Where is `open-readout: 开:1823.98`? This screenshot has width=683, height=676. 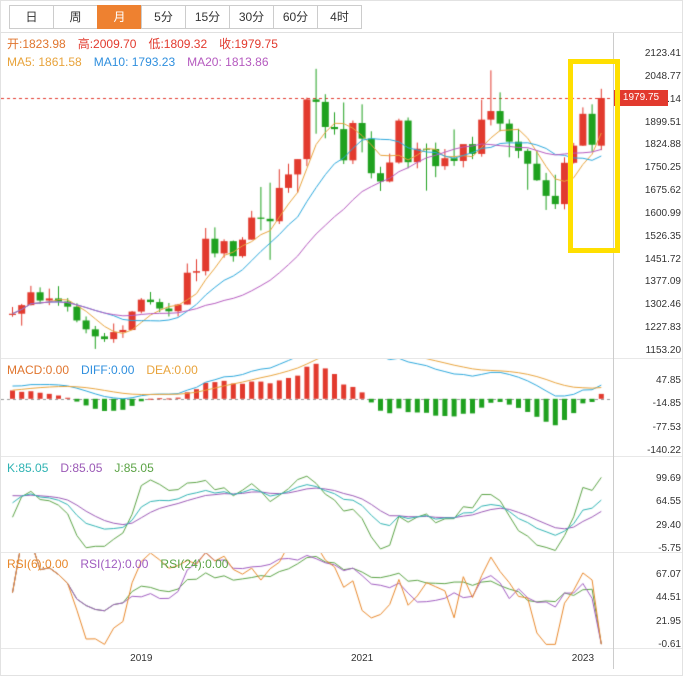 open-readout: 开:1823.98 is located at coordinates (36, 44).